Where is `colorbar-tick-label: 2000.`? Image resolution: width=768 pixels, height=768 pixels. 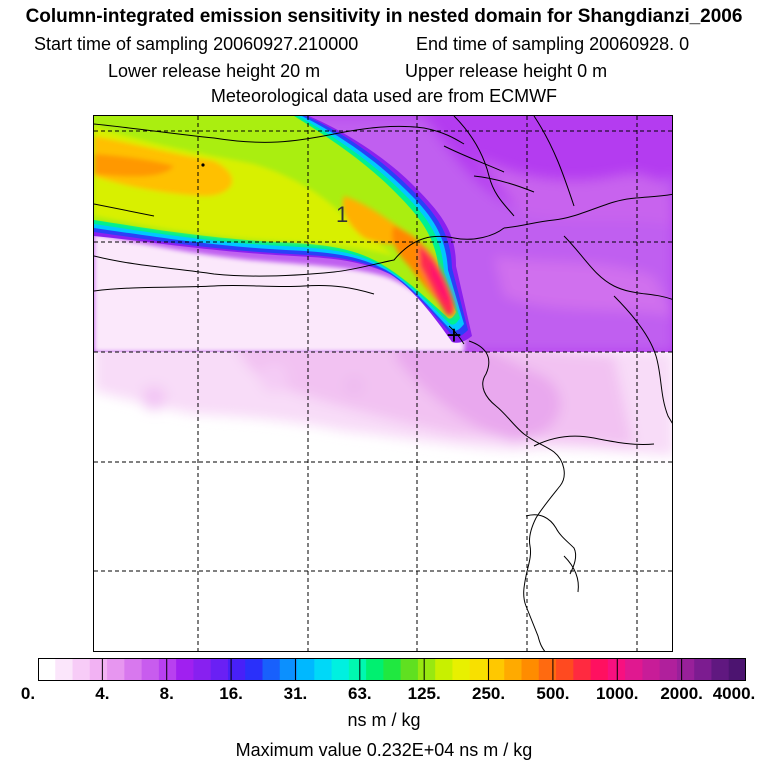
colorbar-tick-label: 2000. is located at coordinates (681, 693).